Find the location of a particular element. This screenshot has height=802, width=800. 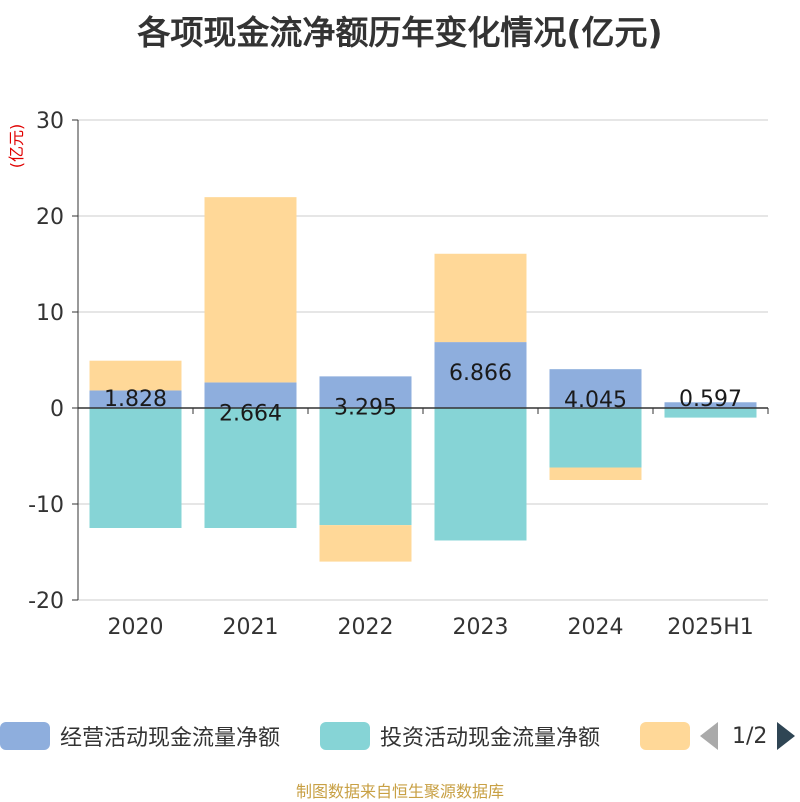

x-tick-label: 2024 is located at coordinates (596, 627).